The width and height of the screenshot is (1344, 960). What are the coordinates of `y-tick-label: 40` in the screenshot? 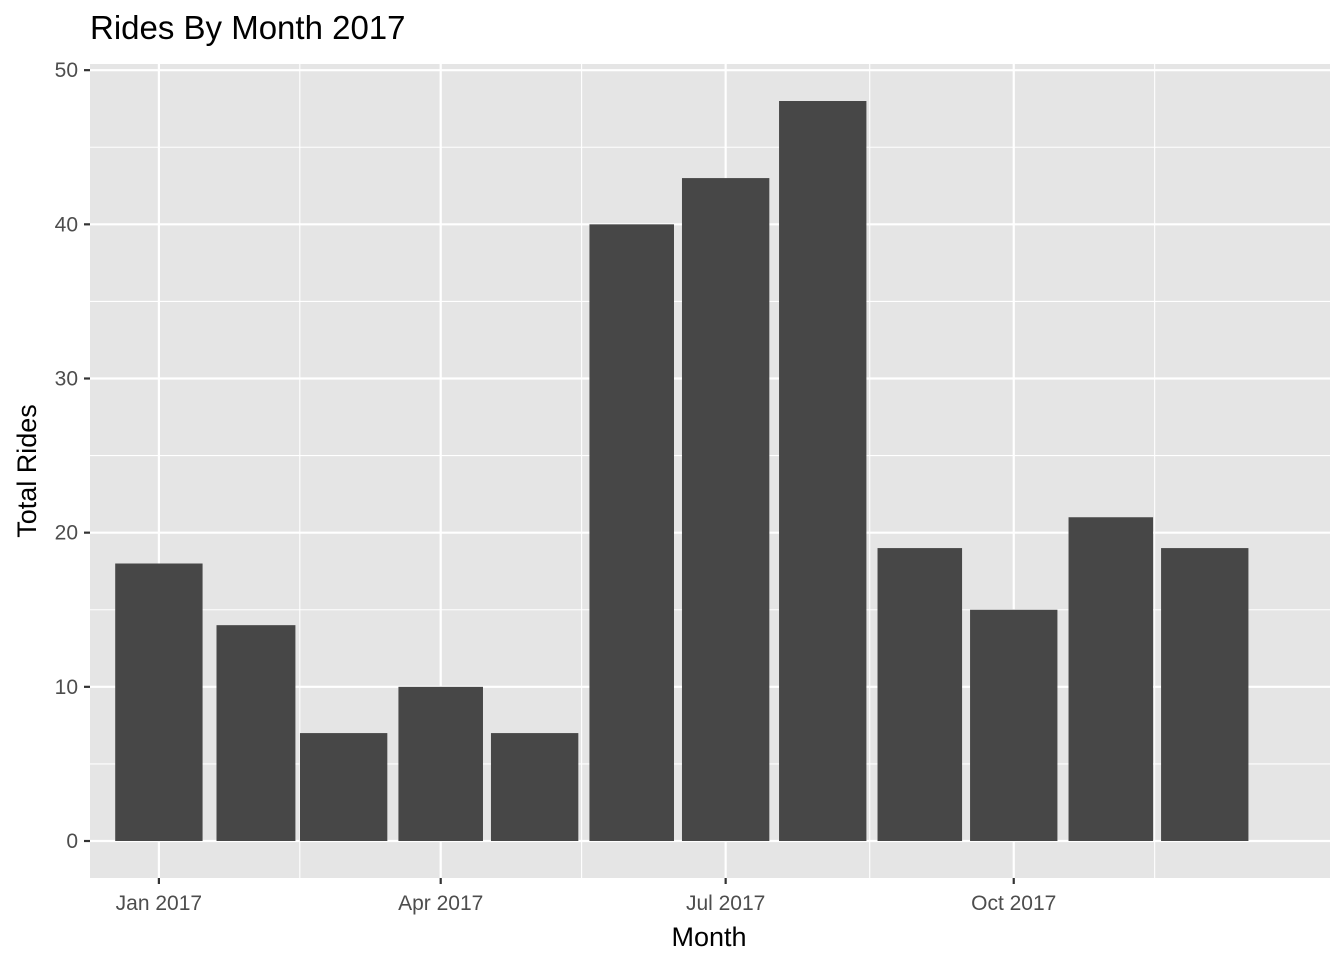 It's located at (66, 224).